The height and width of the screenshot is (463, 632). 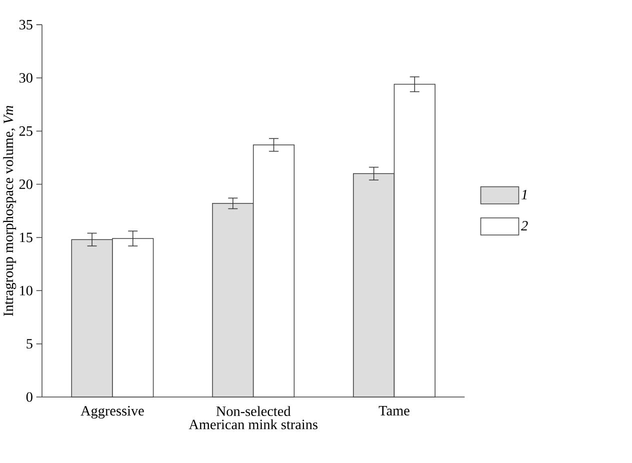 I want to click on x-tick-label: Non-selected, so click(x=253, y=411).